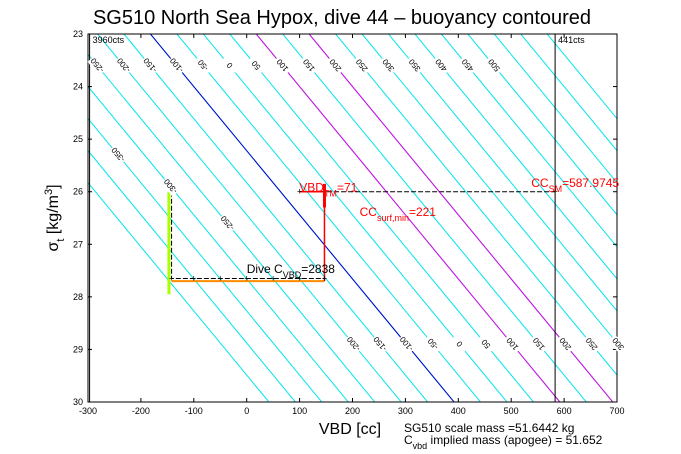 This screenshot has height=454, width=681. What do you see at coordinates (575, 185) in the screenshot?
I see `annotation-cc-sm: CCSM=587.9745` at bounding box center [575, 185].